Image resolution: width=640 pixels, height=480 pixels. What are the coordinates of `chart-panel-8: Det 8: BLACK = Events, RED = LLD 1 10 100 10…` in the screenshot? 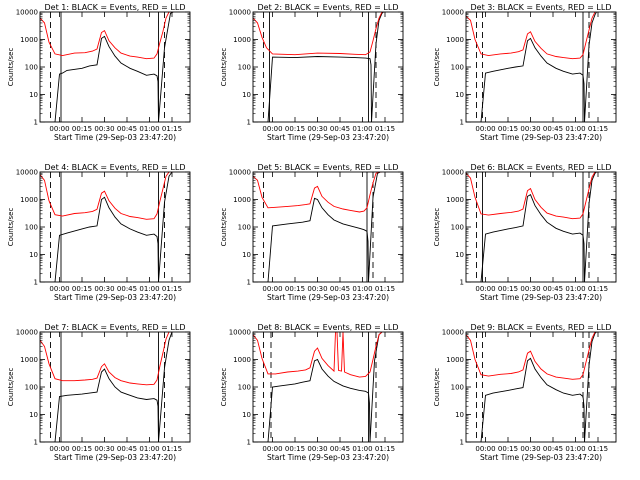 It's located at (312, 392).